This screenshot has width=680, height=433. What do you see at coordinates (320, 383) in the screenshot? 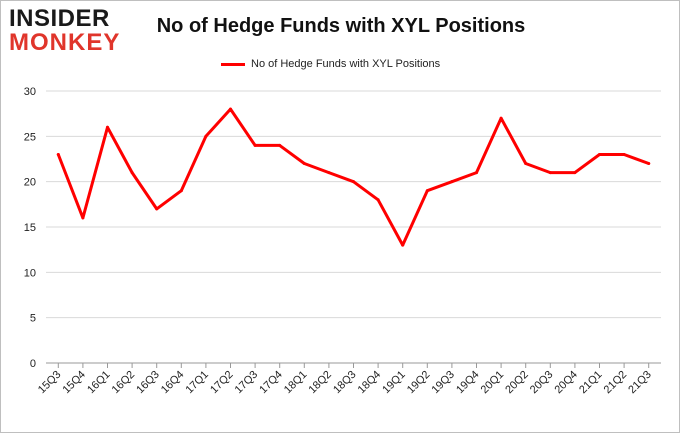
I see `x-tick-label-18Q2: 18Q2` at bounding box center [320, 383].